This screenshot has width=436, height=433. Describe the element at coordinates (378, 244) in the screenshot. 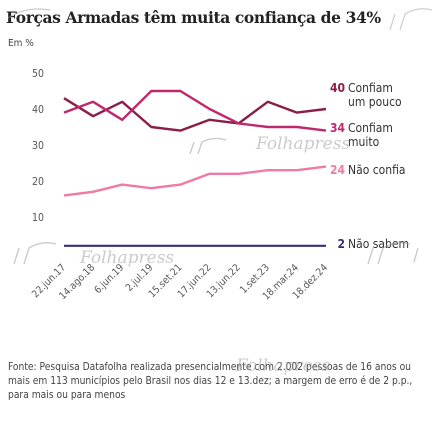

I see `legend-label: Não sabem` at that location.